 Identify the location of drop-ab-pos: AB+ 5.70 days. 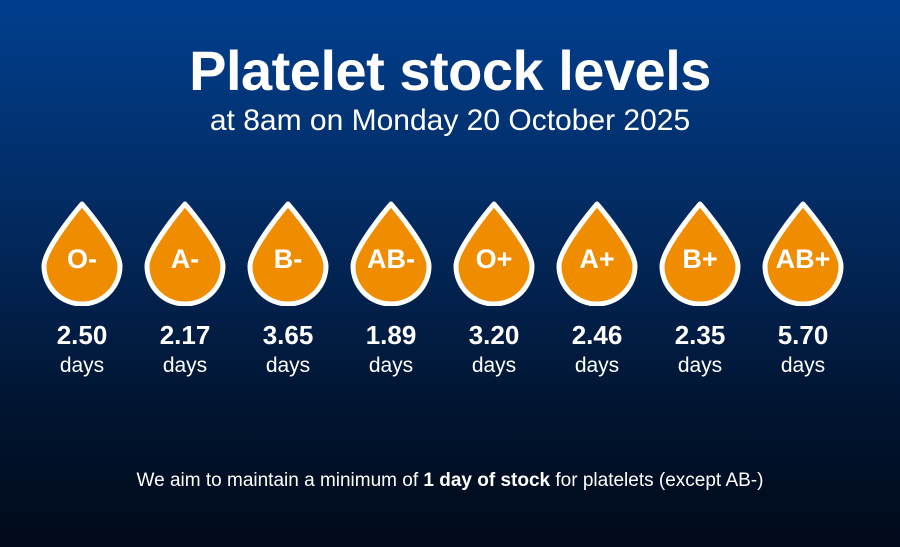
(803, 287).